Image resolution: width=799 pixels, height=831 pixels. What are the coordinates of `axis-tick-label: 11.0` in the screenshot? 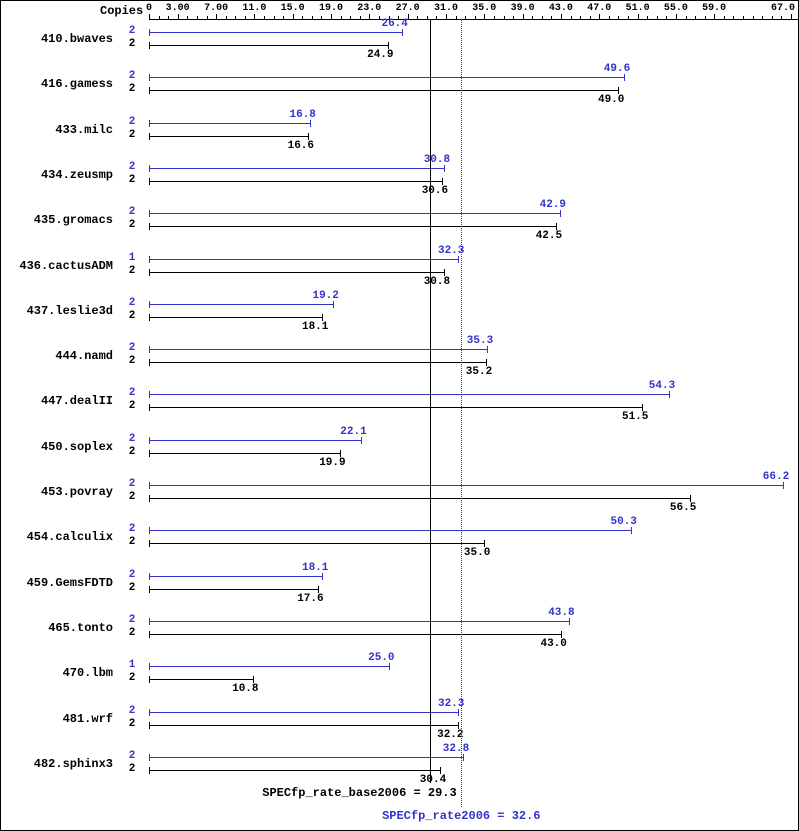 It's located at (254, 8).